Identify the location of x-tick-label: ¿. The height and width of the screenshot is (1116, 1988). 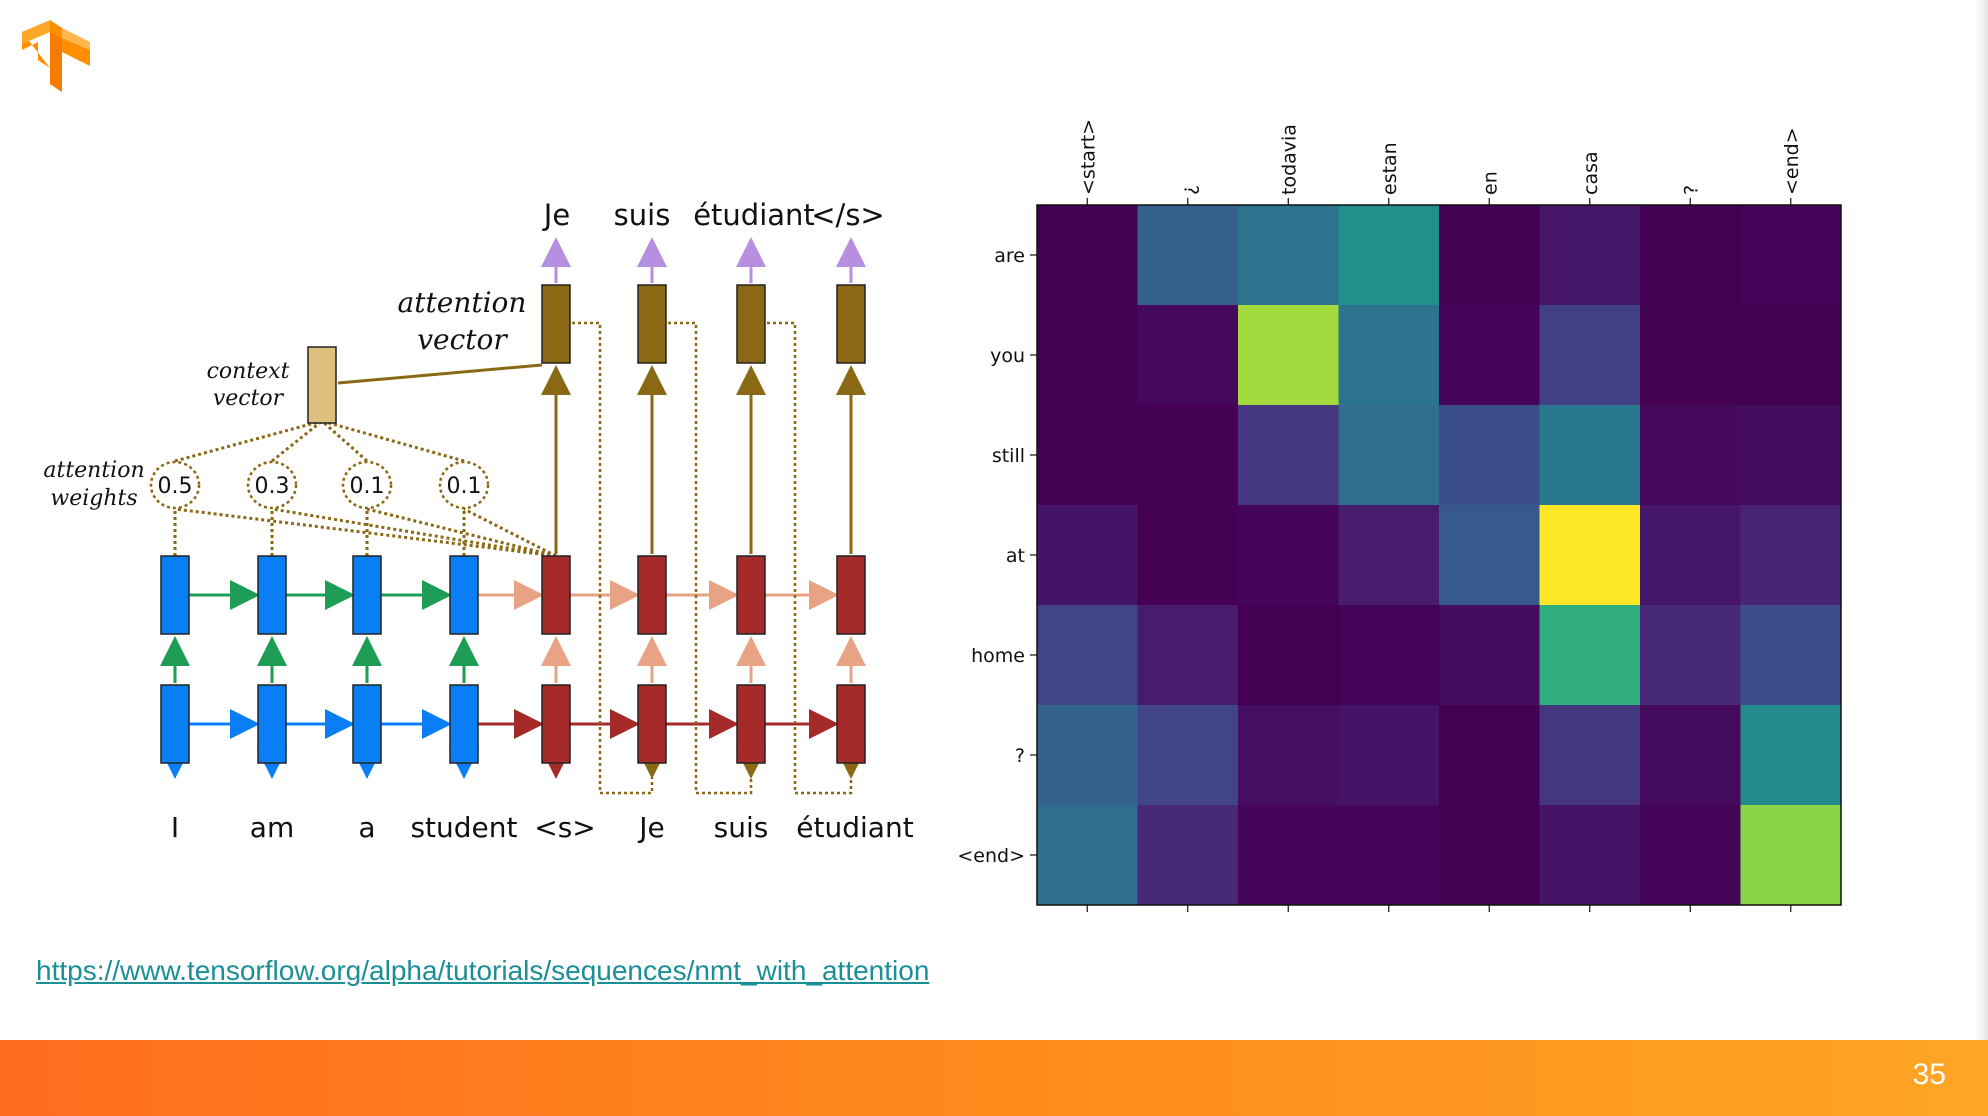
(1189, 190).